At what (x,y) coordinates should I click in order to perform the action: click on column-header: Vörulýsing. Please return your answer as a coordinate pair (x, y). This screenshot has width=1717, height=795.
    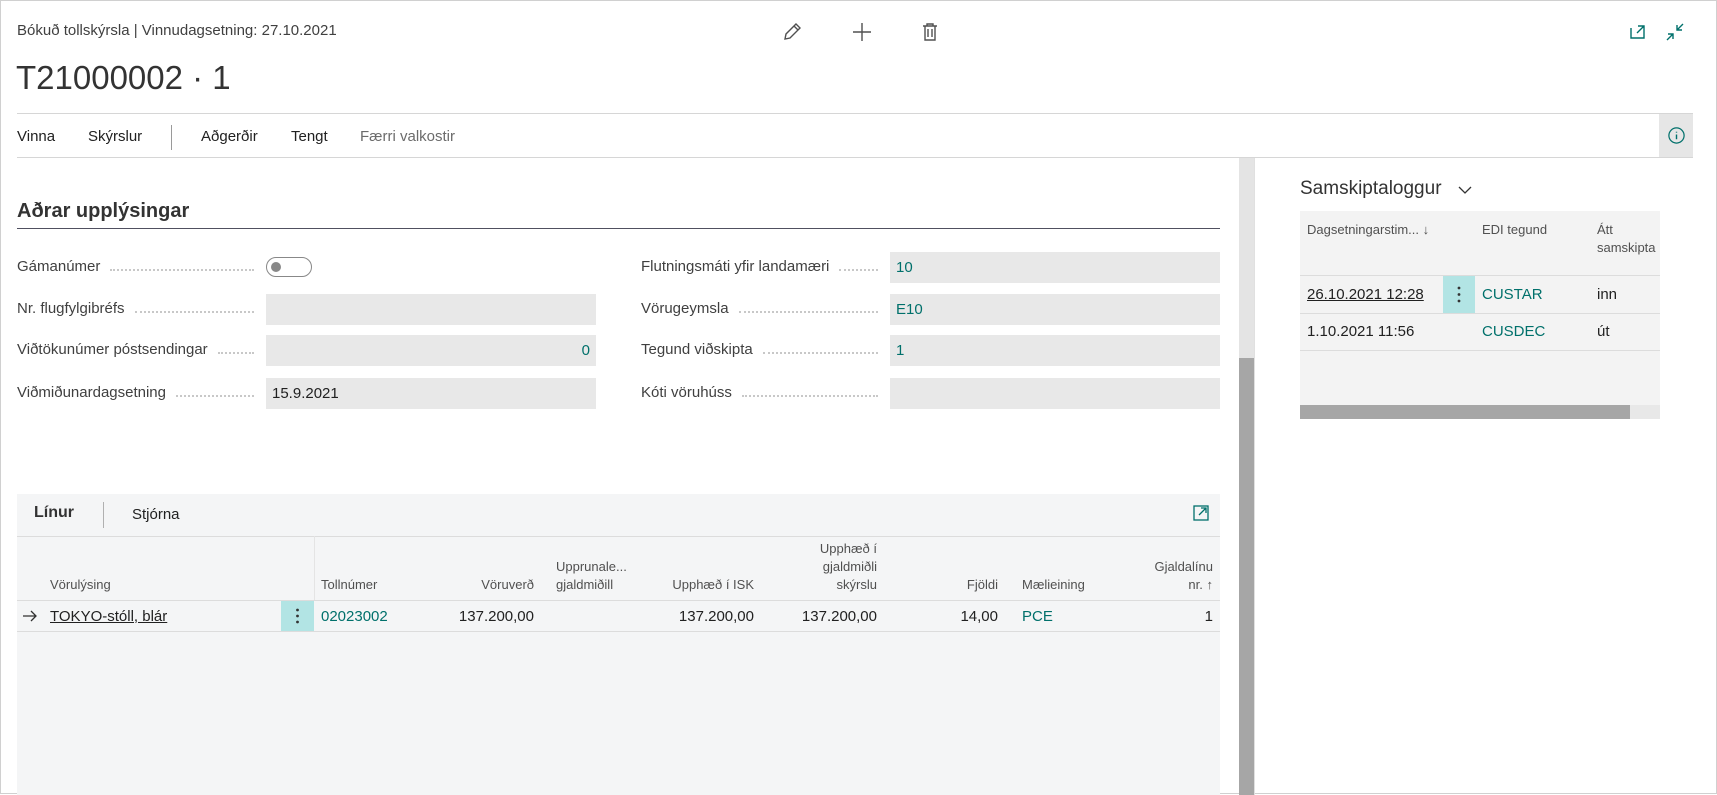
    Looking at the image, I should click on (80, 584).